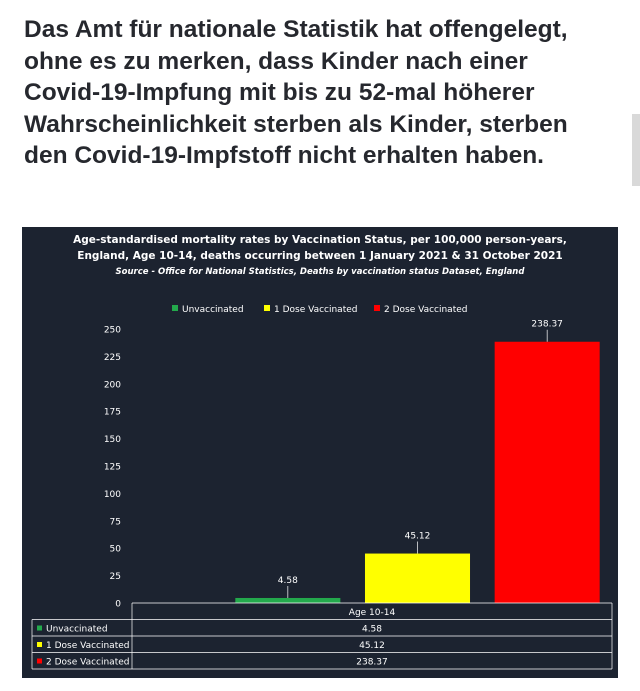 This screenshot has width=640, height=691. I want to click on legend-swatch-1-dose-vaccinated, so click(267, 308).